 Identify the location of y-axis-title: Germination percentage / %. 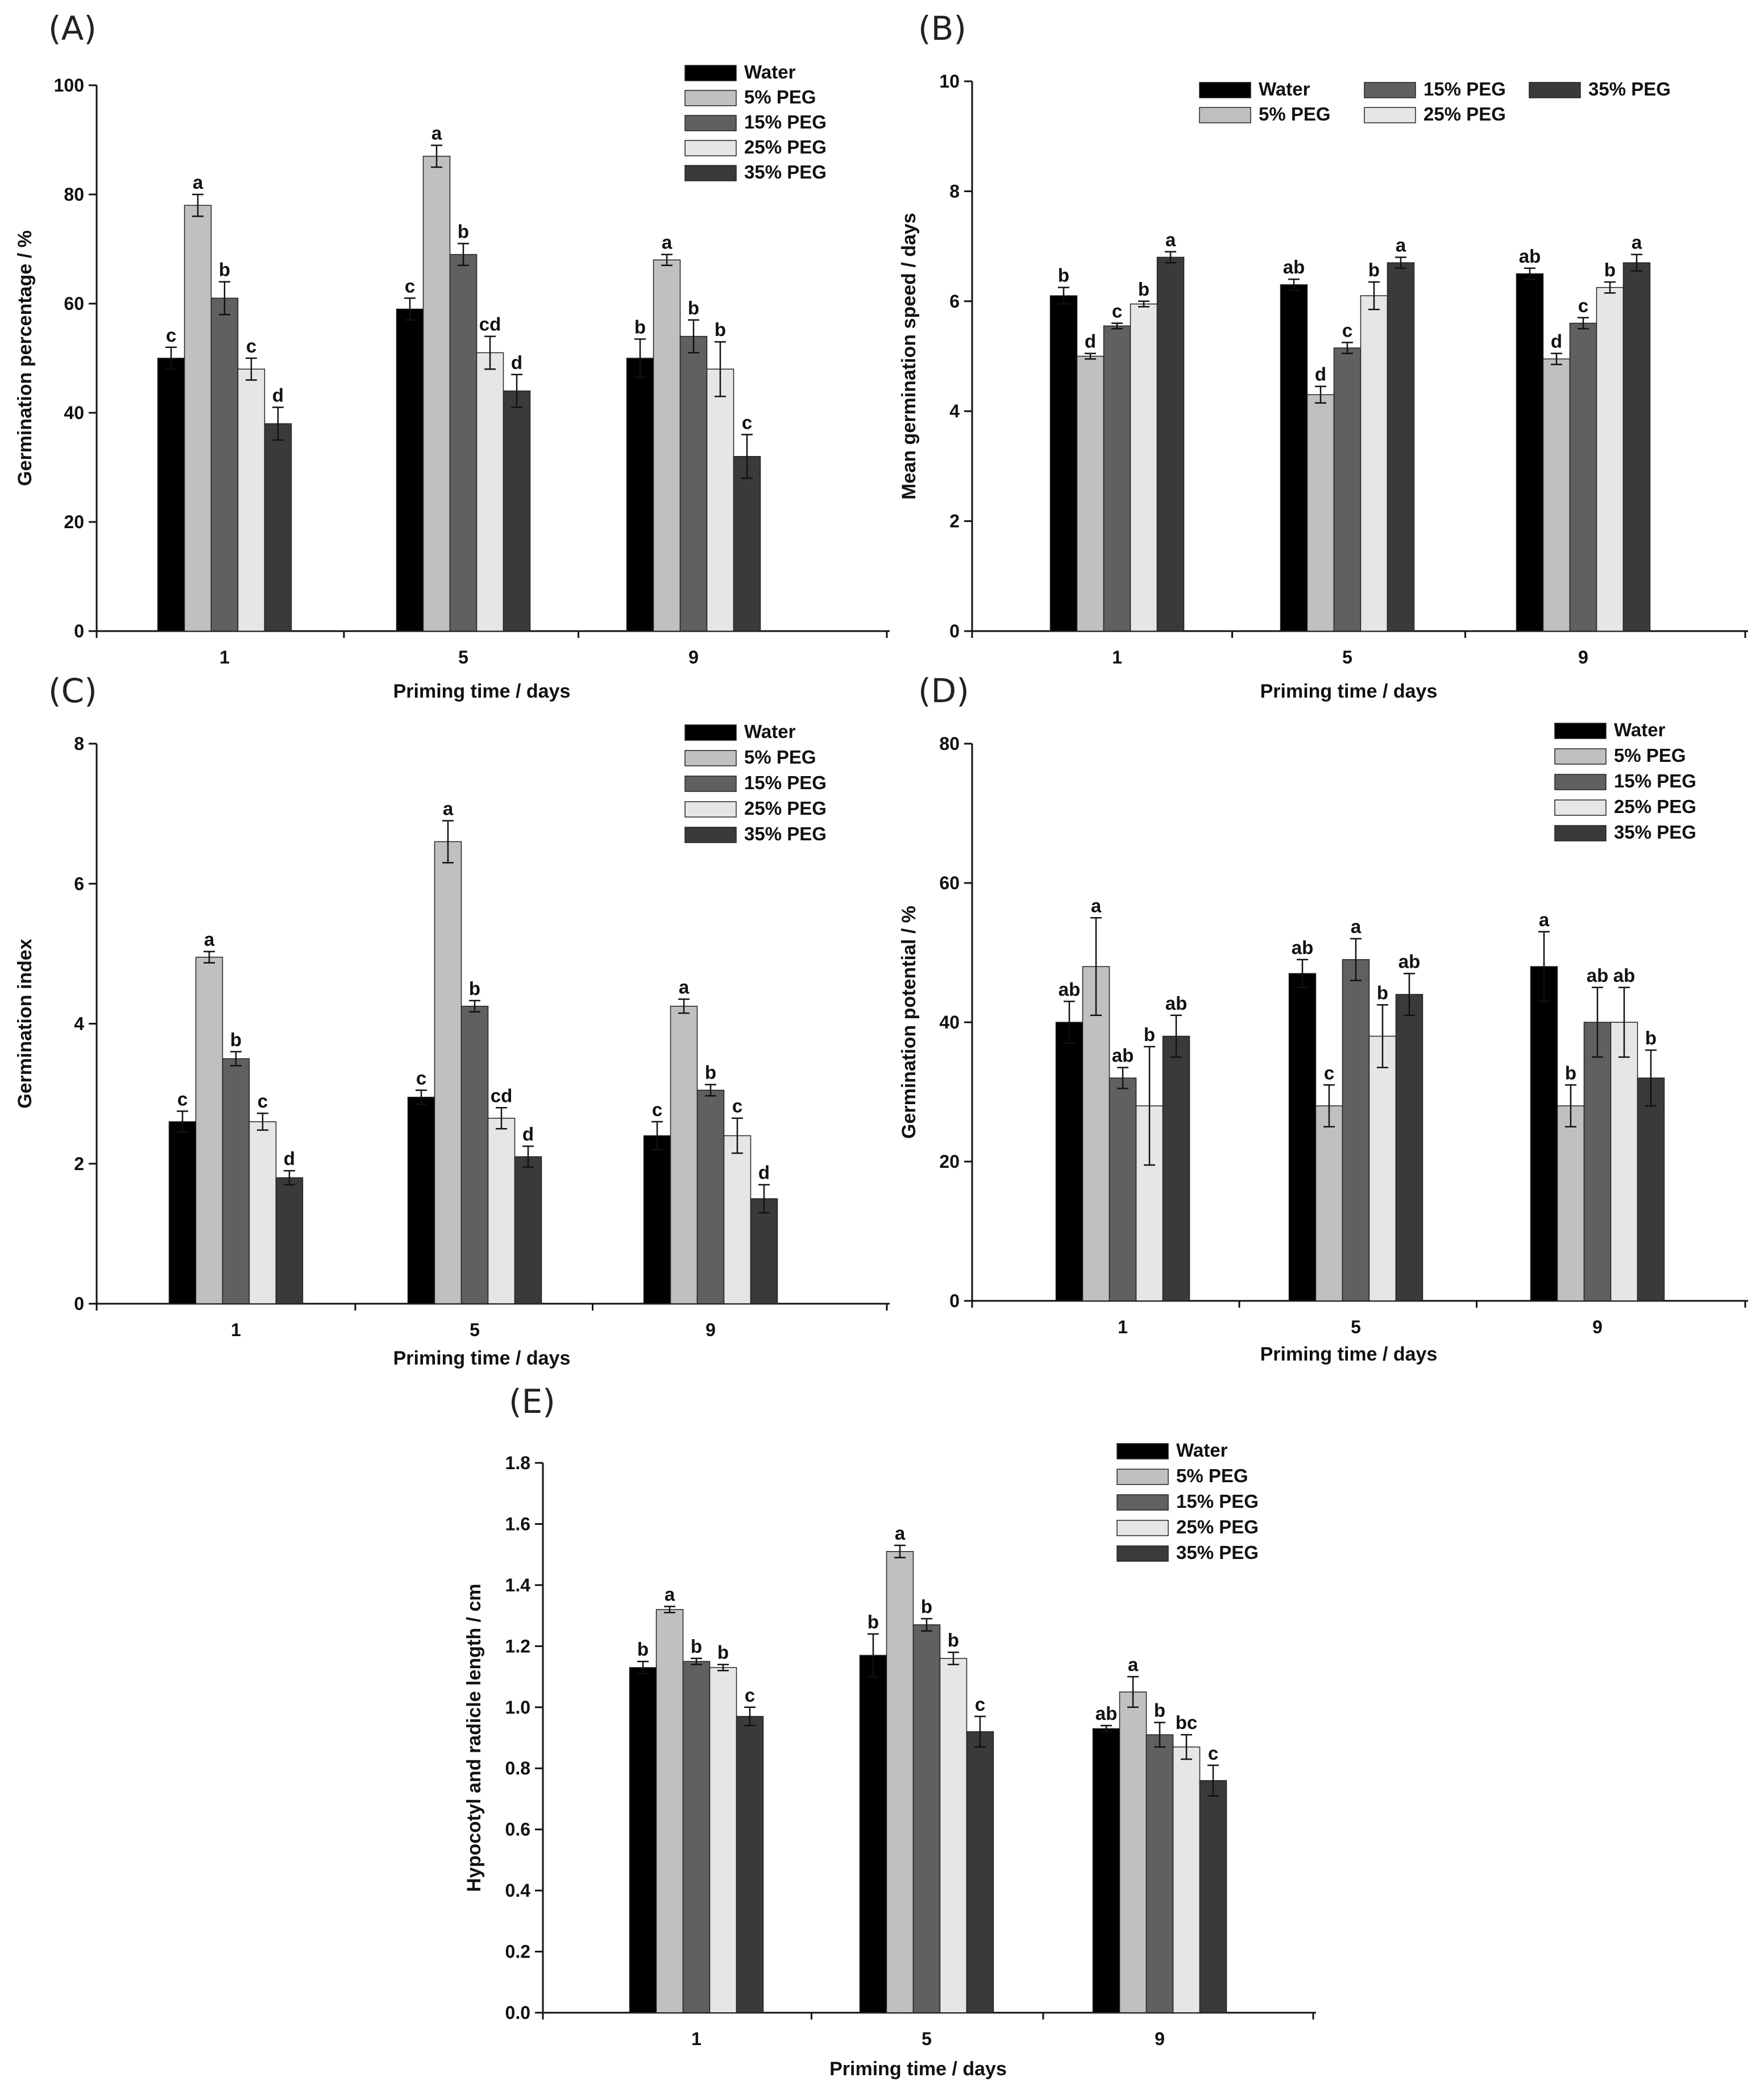
(25, 358).